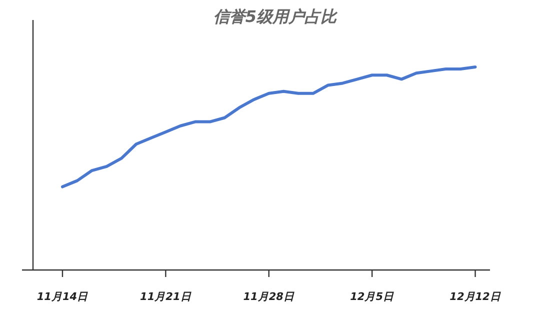 This screenshot has width=550, height=317. I want to click on x-tick-label: 11月28日, so click(268, 297).